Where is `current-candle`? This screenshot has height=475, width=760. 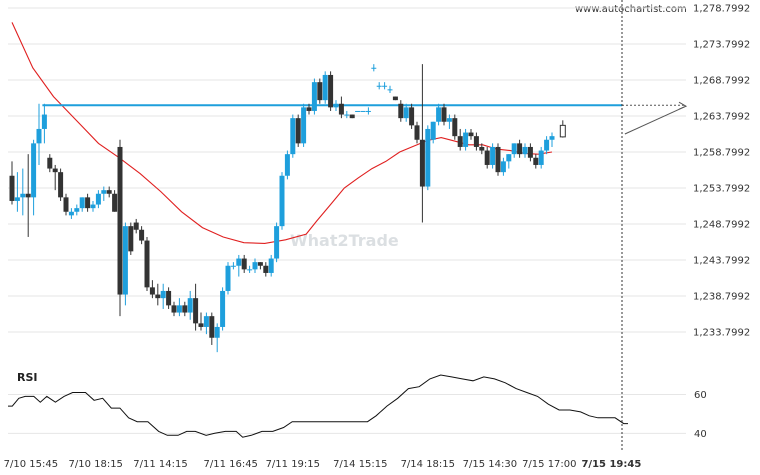 current-candle is located at coordinates (562, 129).